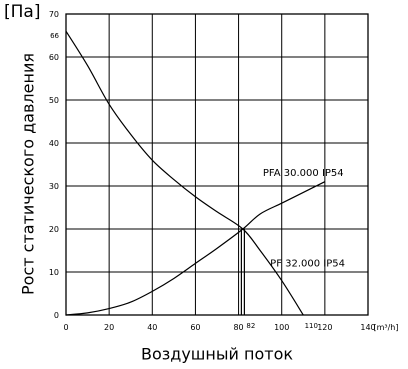  I want to click on y-tick-label: 0, so click(56, 315).